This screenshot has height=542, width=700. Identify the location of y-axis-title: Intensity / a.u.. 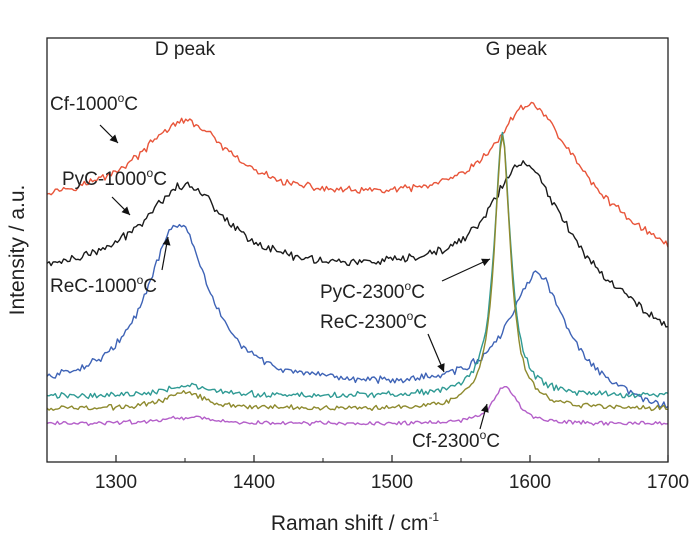
(17, 250).